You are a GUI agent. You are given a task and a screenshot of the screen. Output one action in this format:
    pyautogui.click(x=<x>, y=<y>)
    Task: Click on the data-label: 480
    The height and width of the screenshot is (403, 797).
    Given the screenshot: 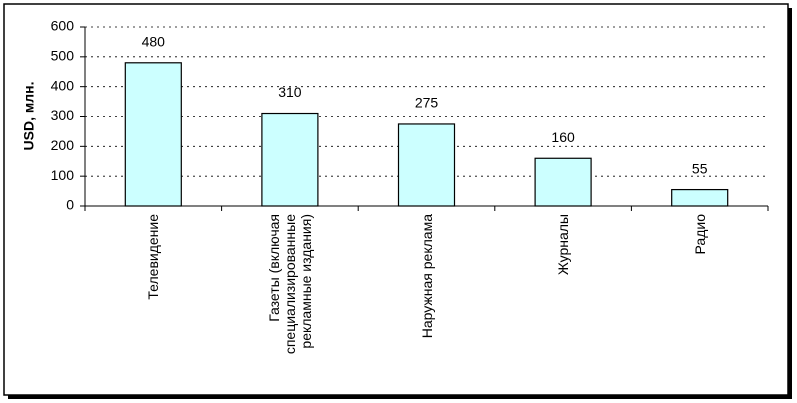 What is the action you would take?
    pyautogui.click(x=154, y=42)
    